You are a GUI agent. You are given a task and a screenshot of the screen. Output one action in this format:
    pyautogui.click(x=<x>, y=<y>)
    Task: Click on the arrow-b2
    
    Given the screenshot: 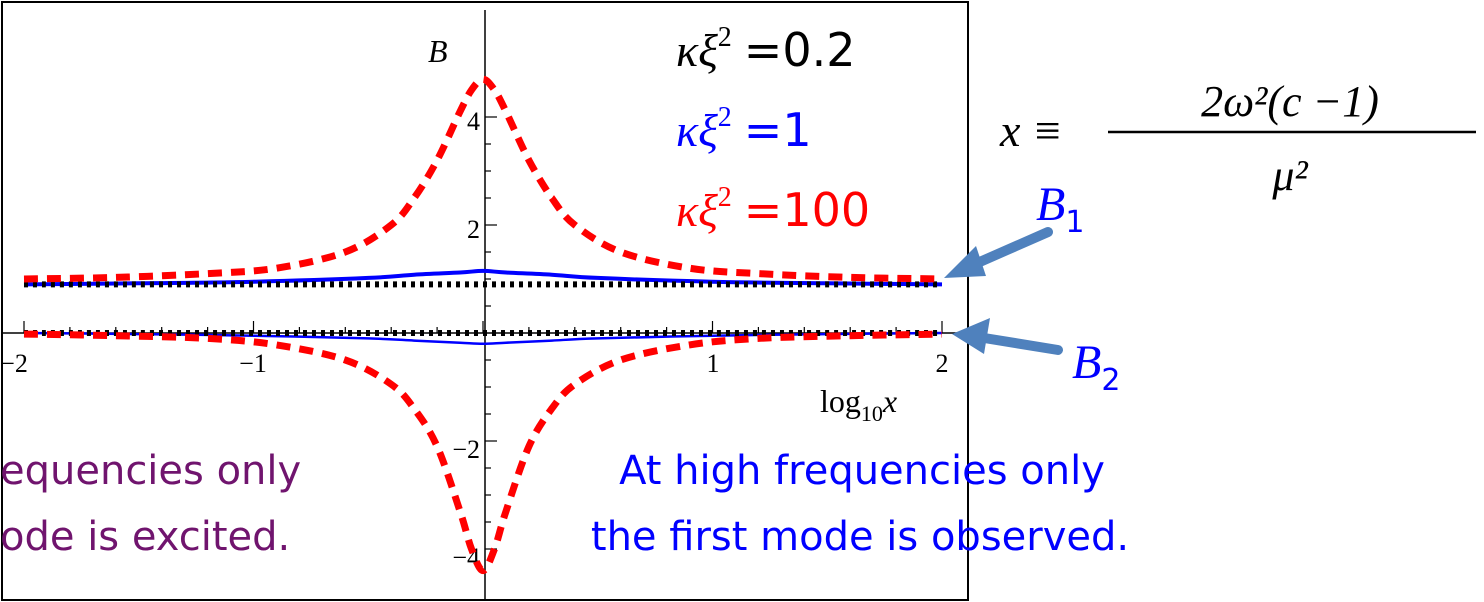 What is the action you would take?
    pyautogui.click(x=1007, y=336)
    